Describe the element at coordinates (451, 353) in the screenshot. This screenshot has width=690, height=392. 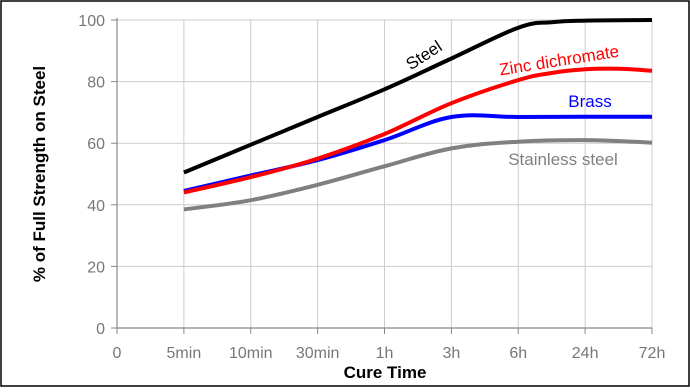
I see `x-tick-label: 3h` at that location.